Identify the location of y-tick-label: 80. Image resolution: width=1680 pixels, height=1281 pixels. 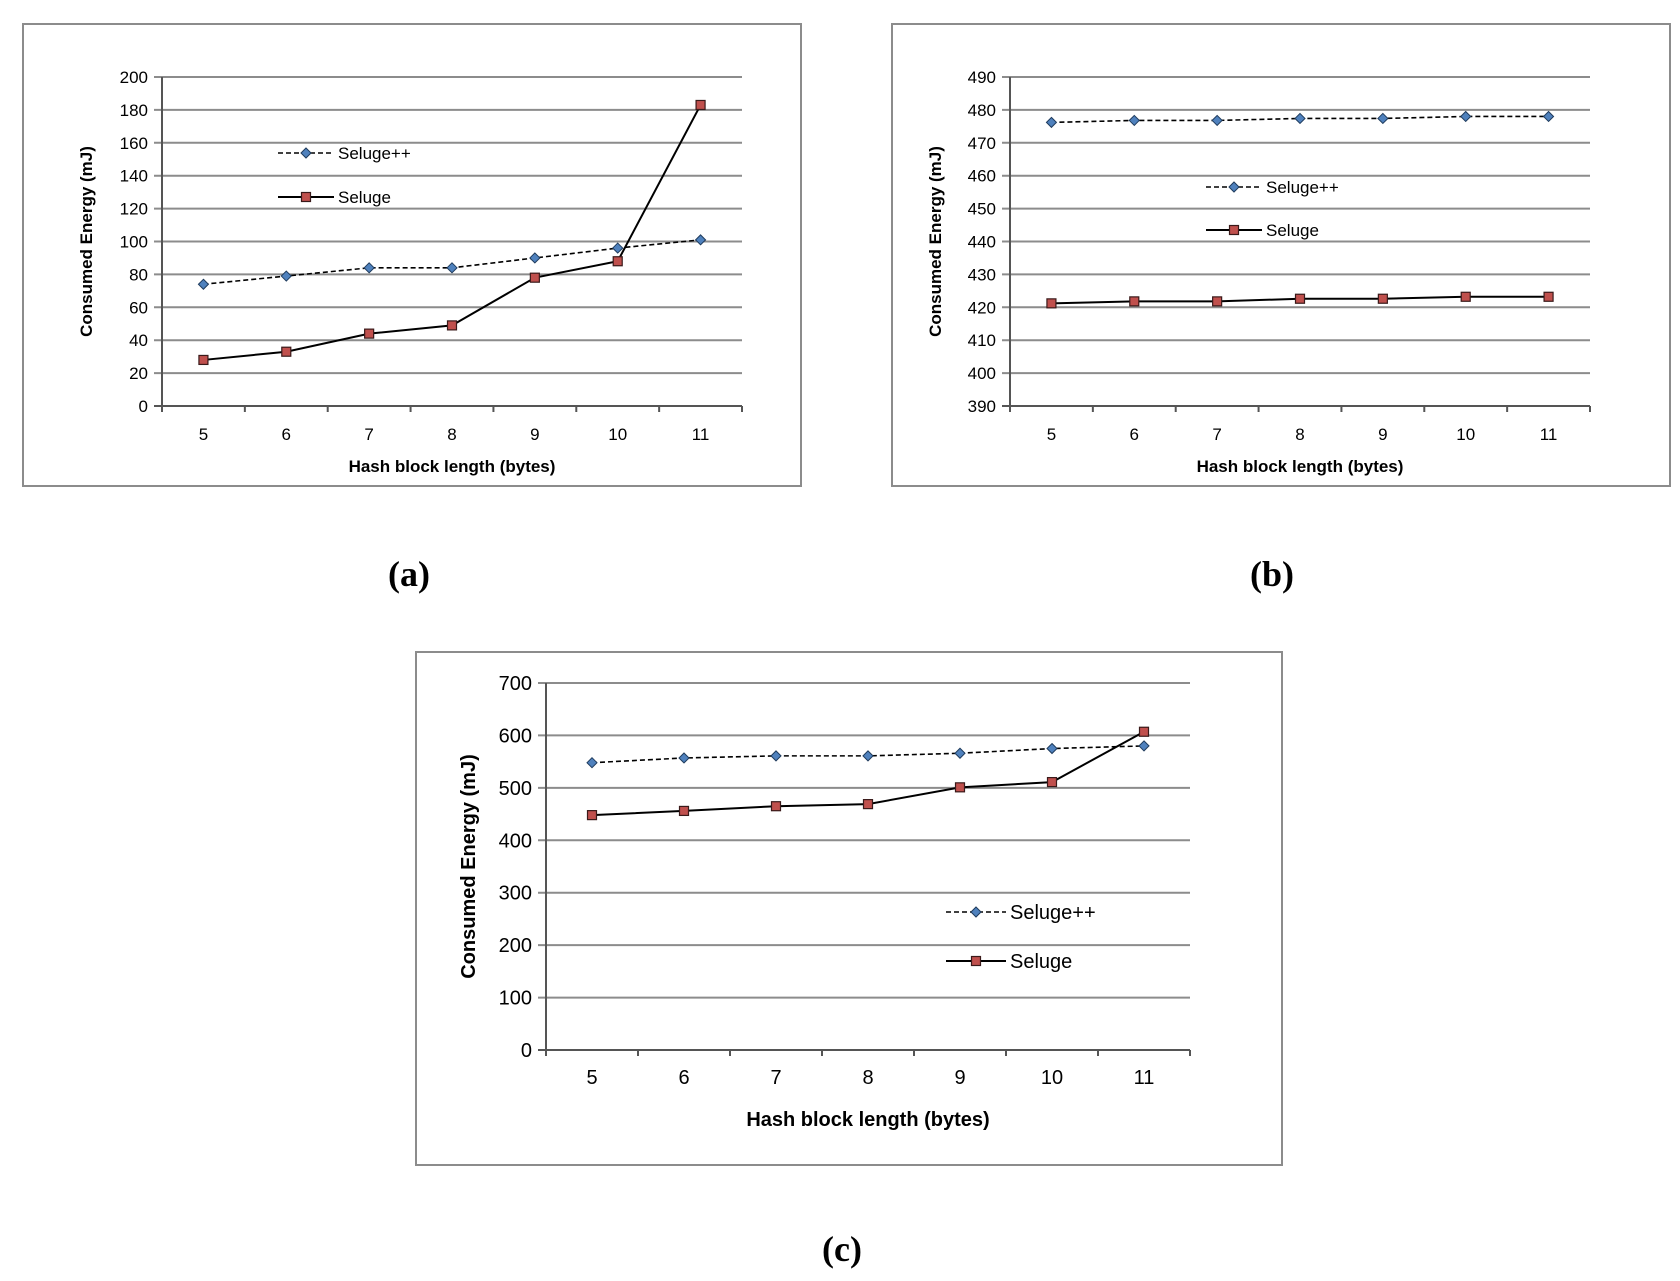
(138, 274).